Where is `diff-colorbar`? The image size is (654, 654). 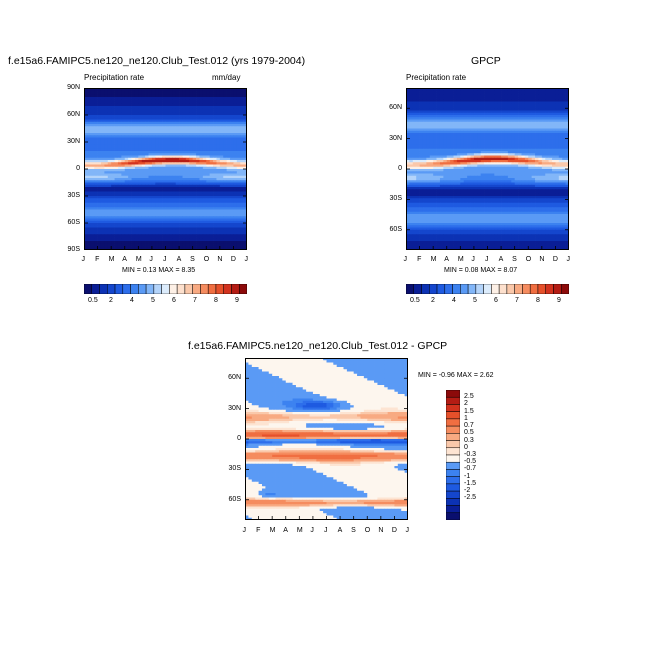
diff-colorbar is located at coordinates (453, 455).